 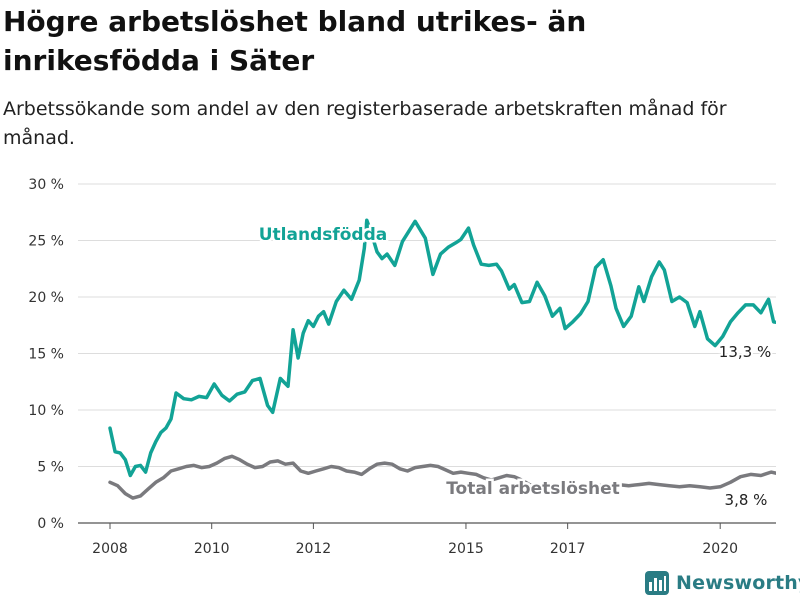 What do you see at coordinates (466, 549) in the screenshot?
I see `x-tick-label: 2015` at bounding box center [466, 549].